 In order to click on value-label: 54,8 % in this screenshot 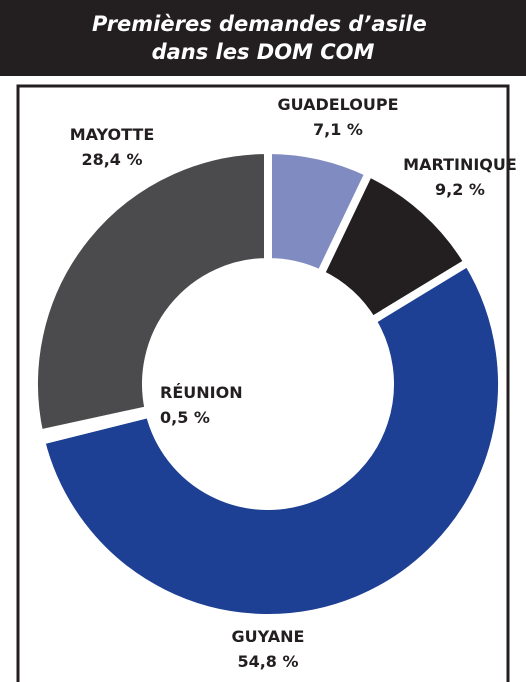, I will do `click(267, 661)`.